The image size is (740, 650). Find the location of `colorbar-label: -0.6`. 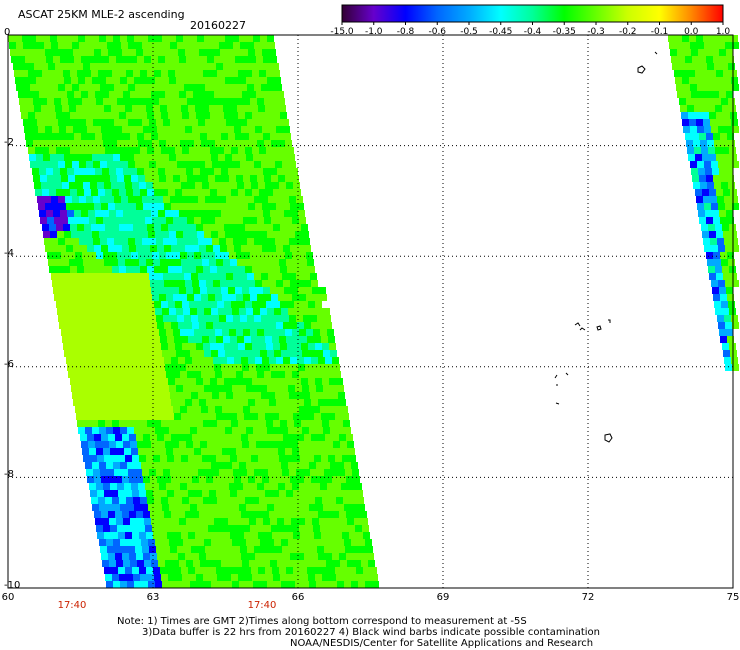

colorbar-label: -0.6 is located at coordinates (437, 32).